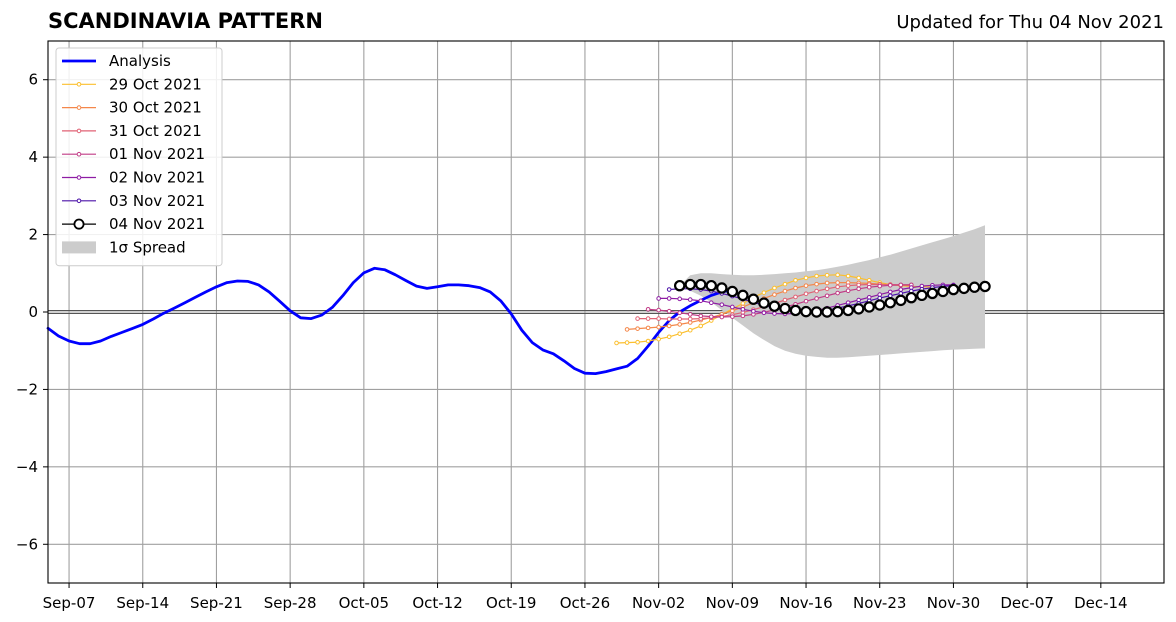  What do you see at coordinates (155, 84) in the screenshot?
I see `legend-label: 29 Oct 2021` at bounding box center [155, 84].